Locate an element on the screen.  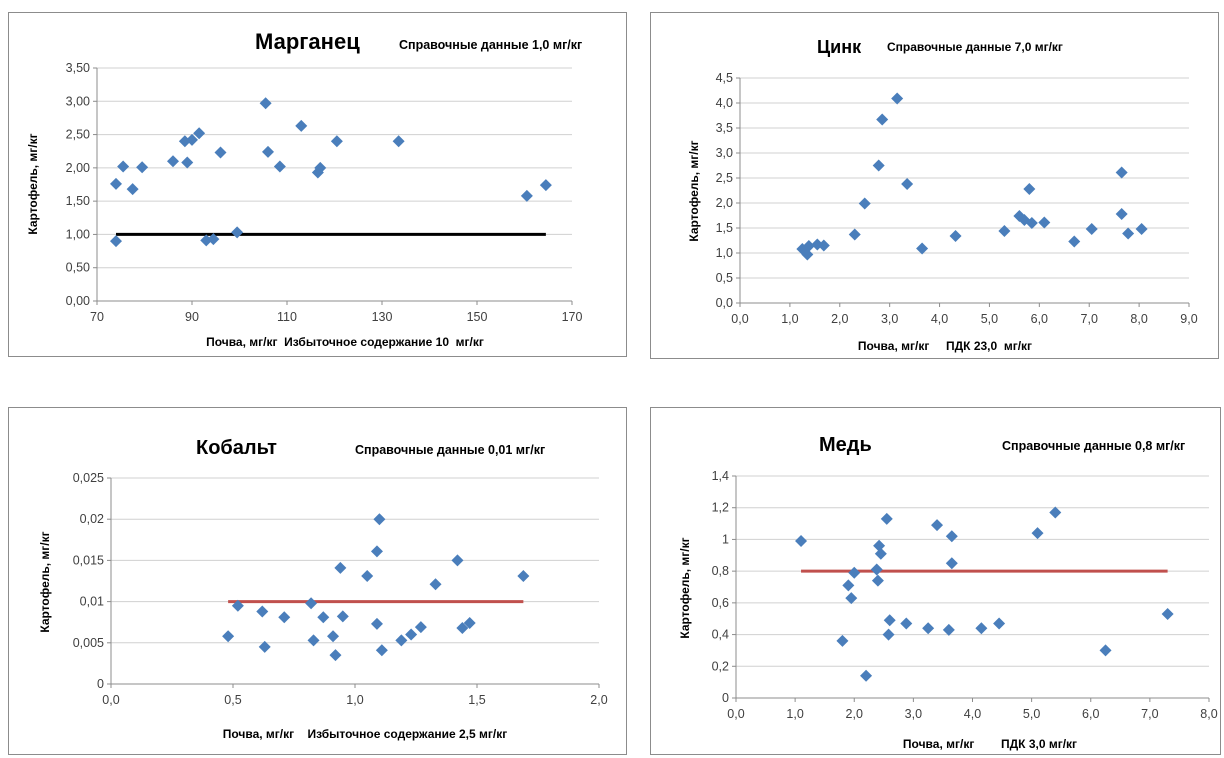
y-tick-label: 0,005 is located at coordinates (88, 643).